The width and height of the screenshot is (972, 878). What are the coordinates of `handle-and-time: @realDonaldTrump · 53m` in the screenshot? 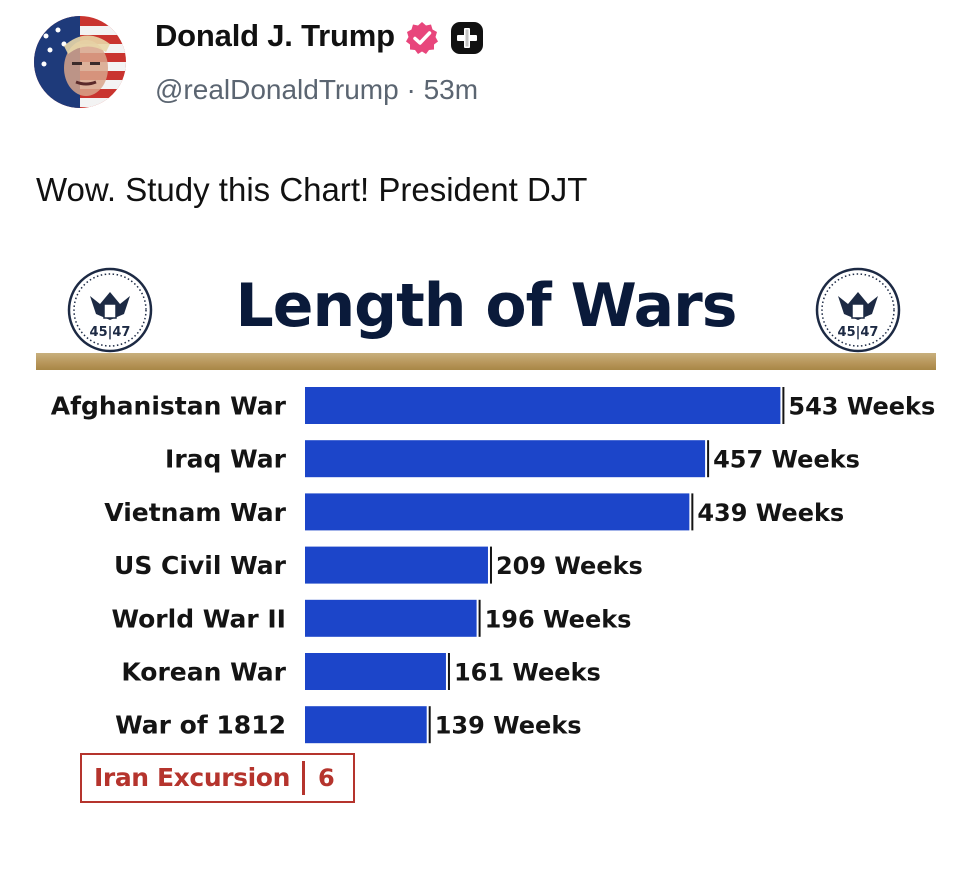 It's located at (316, 90).